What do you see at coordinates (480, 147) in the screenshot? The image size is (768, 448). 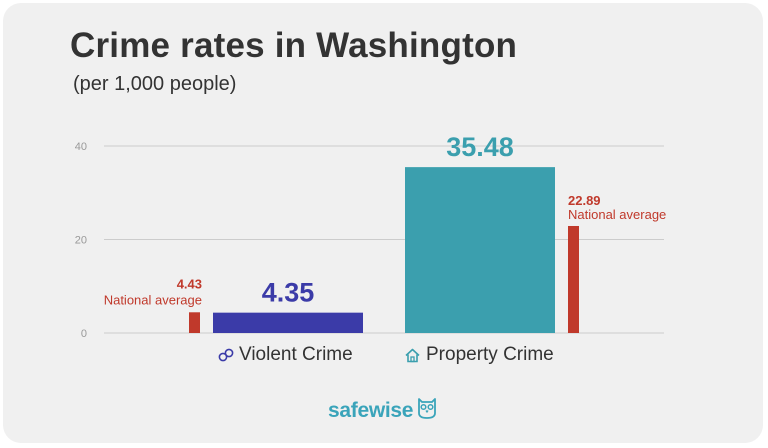 I see `bar-value-label: 35.48` at bounding box center [480, 147].